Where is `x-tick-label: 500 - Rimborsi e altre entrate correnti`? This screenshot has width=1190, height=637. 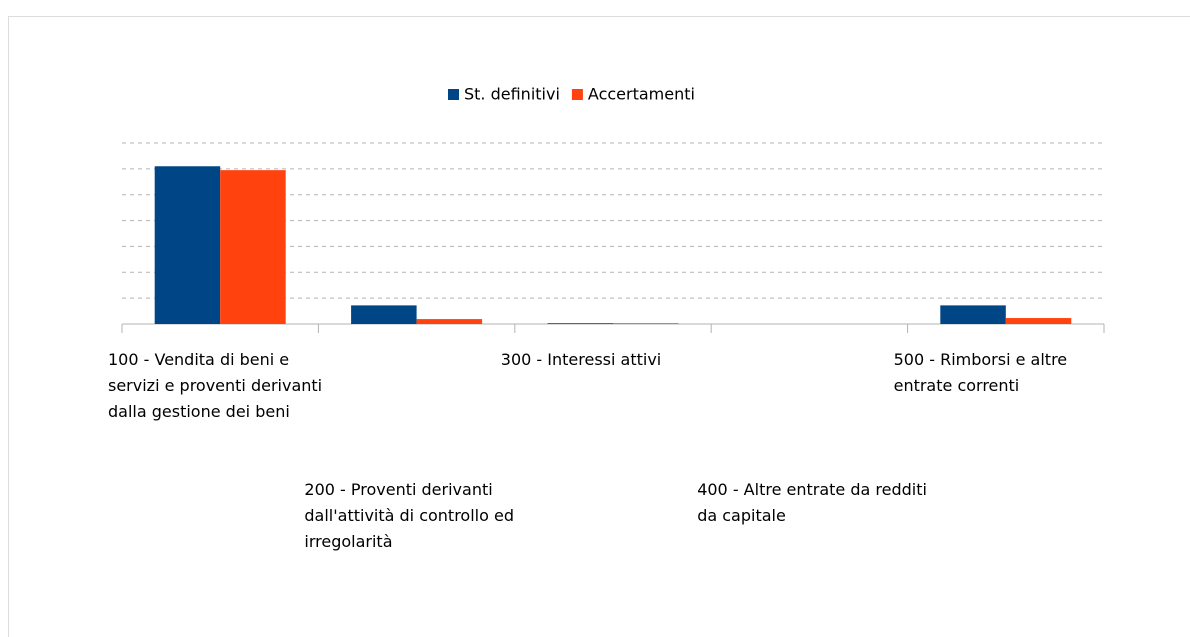
x-tick-label: 500 - Rimborsi e altre entrate correnti is located at coordinates (980, 372).